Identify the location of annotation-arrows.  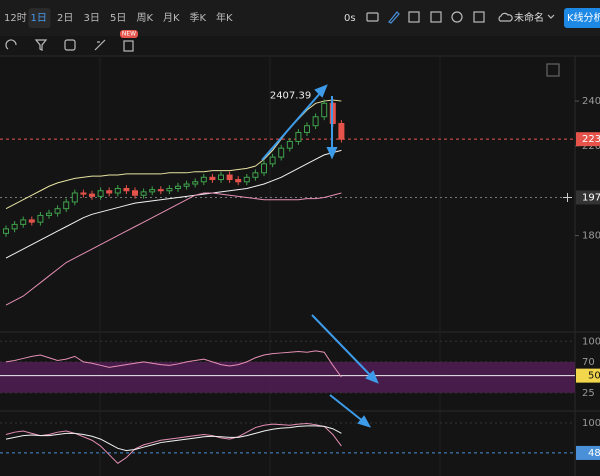
(320, 256).